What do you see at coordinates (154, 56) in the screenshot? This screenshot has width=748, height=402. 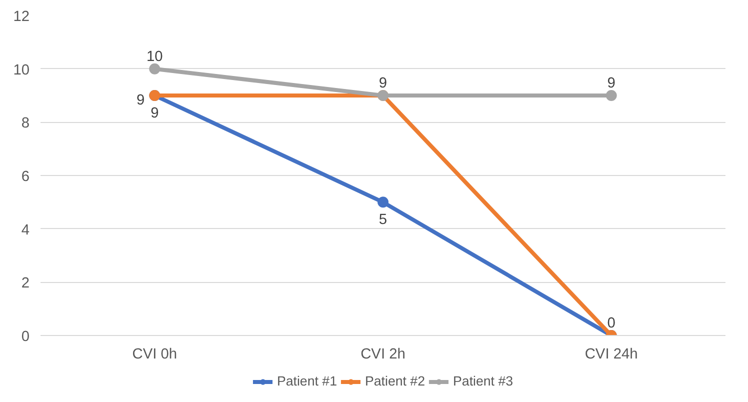 I see `data-label: 10` at bounding box center [154, 56].